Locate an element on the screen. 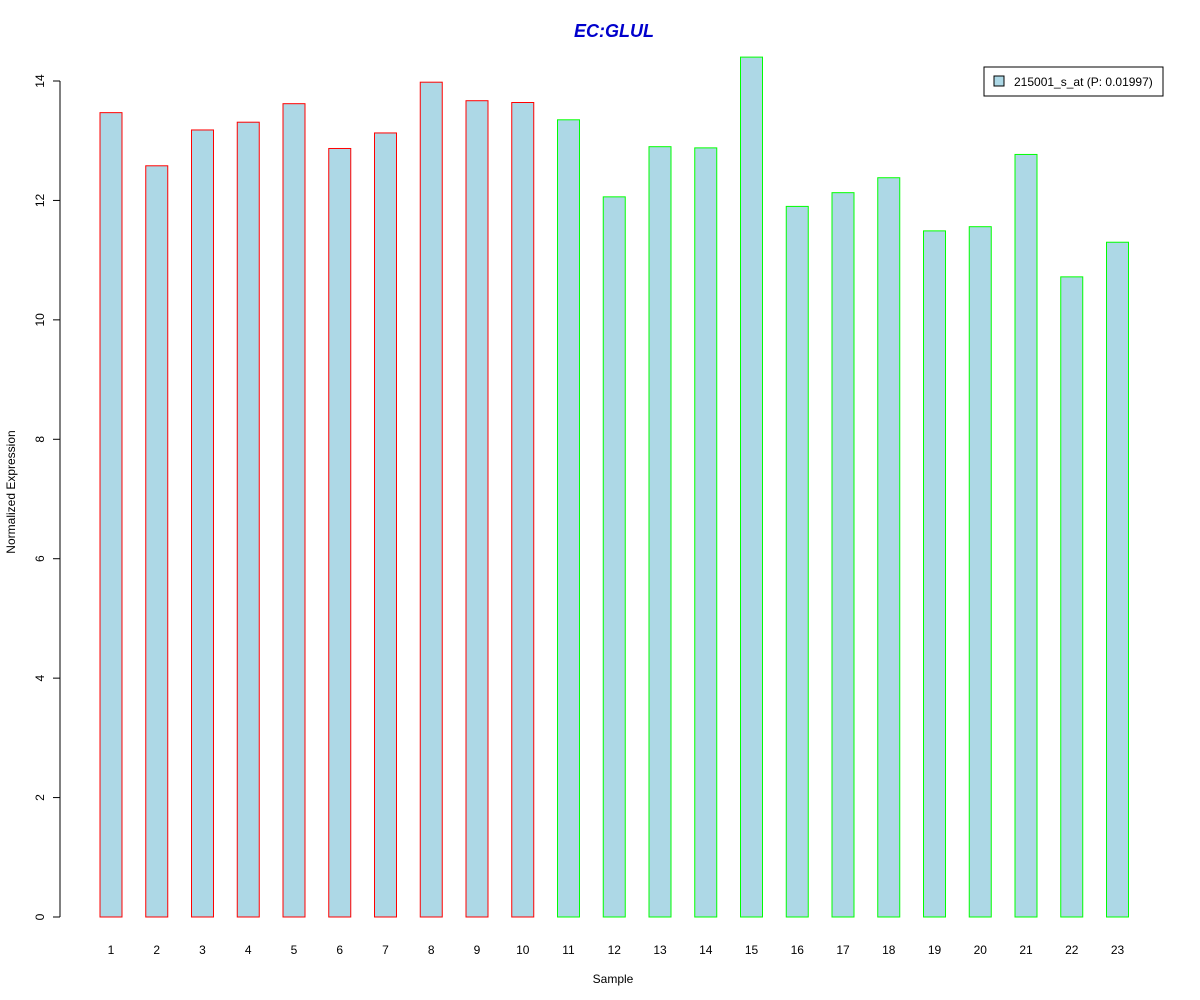 The width and height of the screenshot is (1200, 1000). x-tick-label: 12 is located at coordinates (615, 950).